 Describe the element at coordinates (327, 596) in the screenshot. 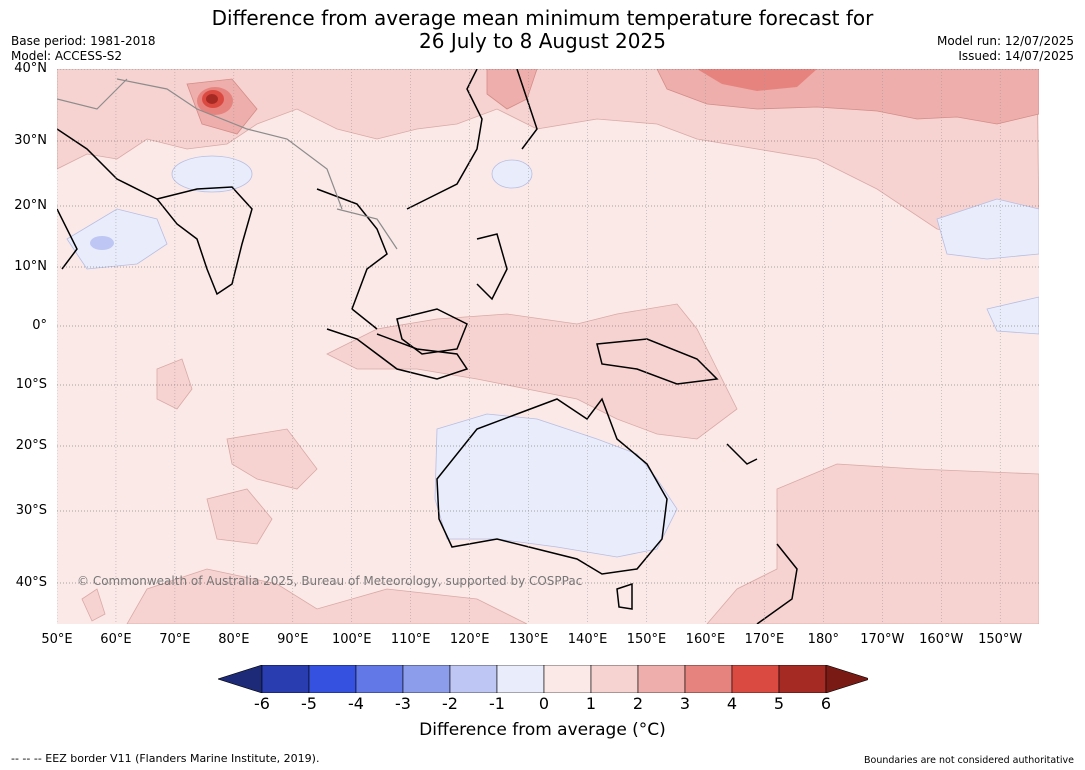

I see `southern-indian-warm` at that location.